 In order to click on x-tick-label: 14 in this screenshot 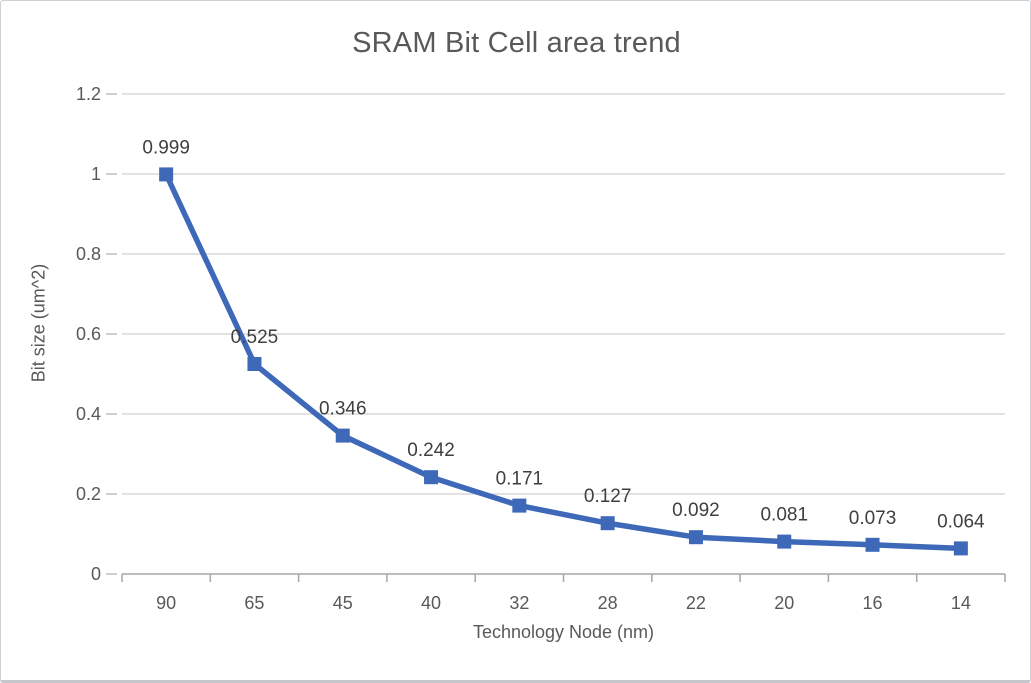, I will do `click(961, 603)`.